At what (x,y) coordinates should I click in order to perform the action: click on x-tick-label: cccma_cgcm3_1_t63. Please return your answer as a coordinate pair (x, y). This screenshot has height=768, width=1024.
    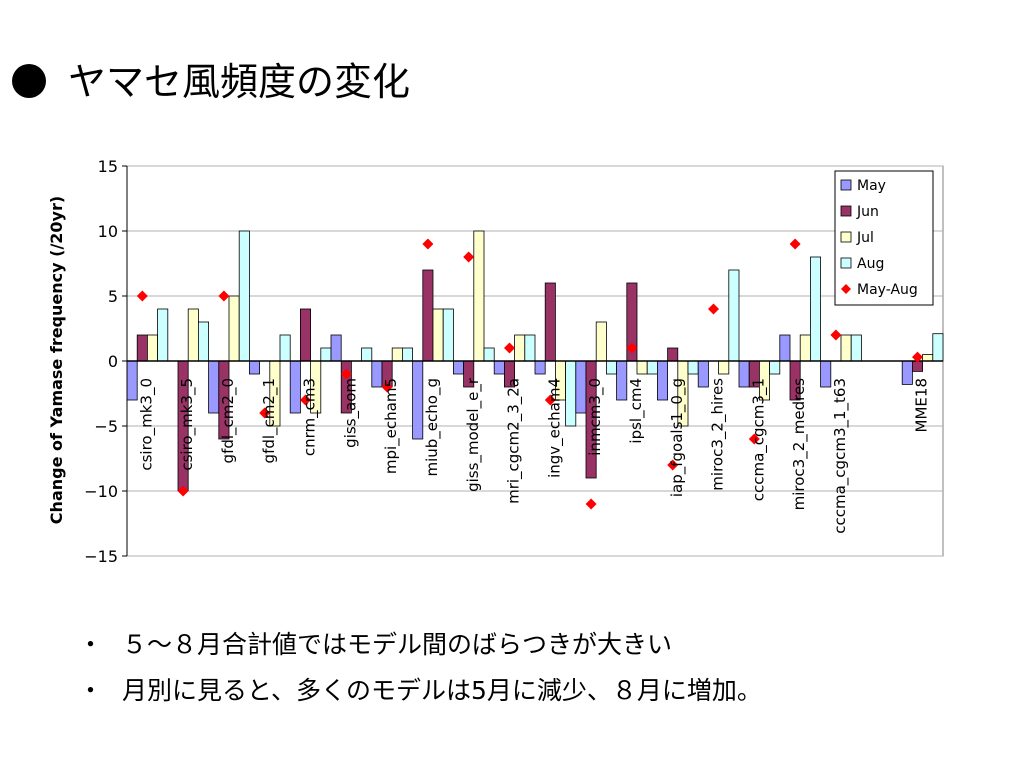
    Looking at the image, I should click on (840, 456).